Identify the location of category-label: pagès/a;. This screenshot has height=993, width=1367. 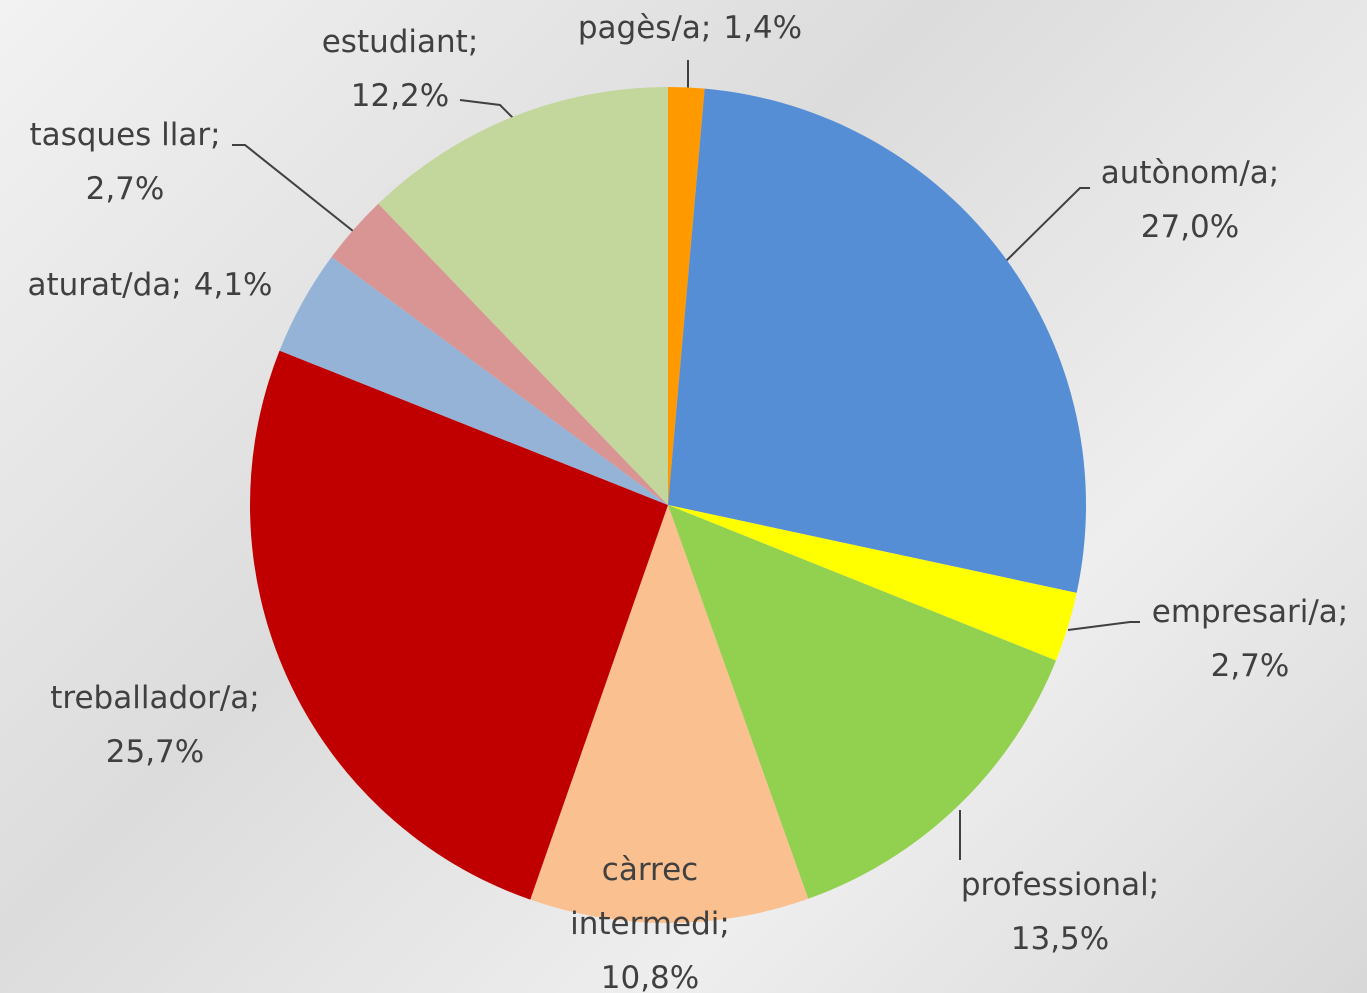
(644, 28).